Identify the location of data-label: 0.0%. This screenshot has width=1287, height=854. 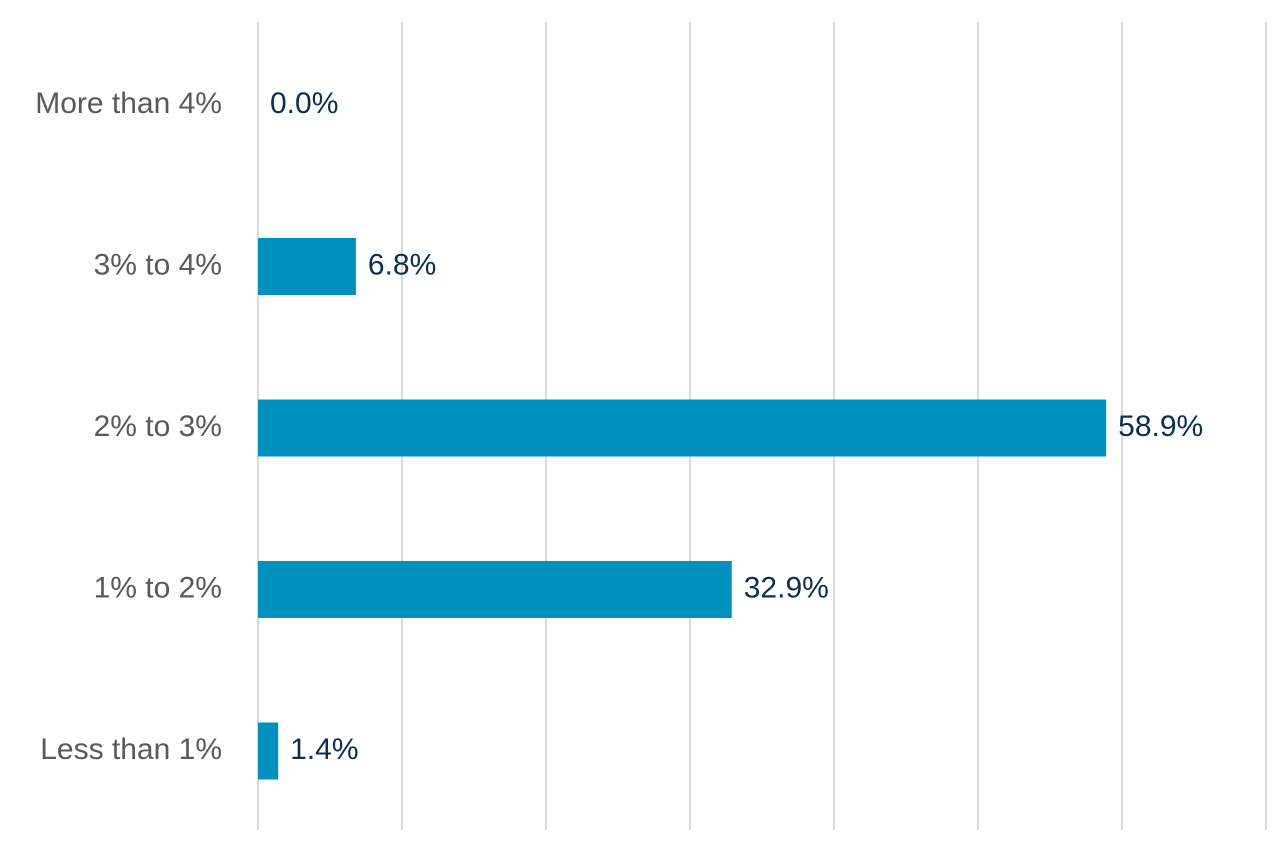
(304, 103).